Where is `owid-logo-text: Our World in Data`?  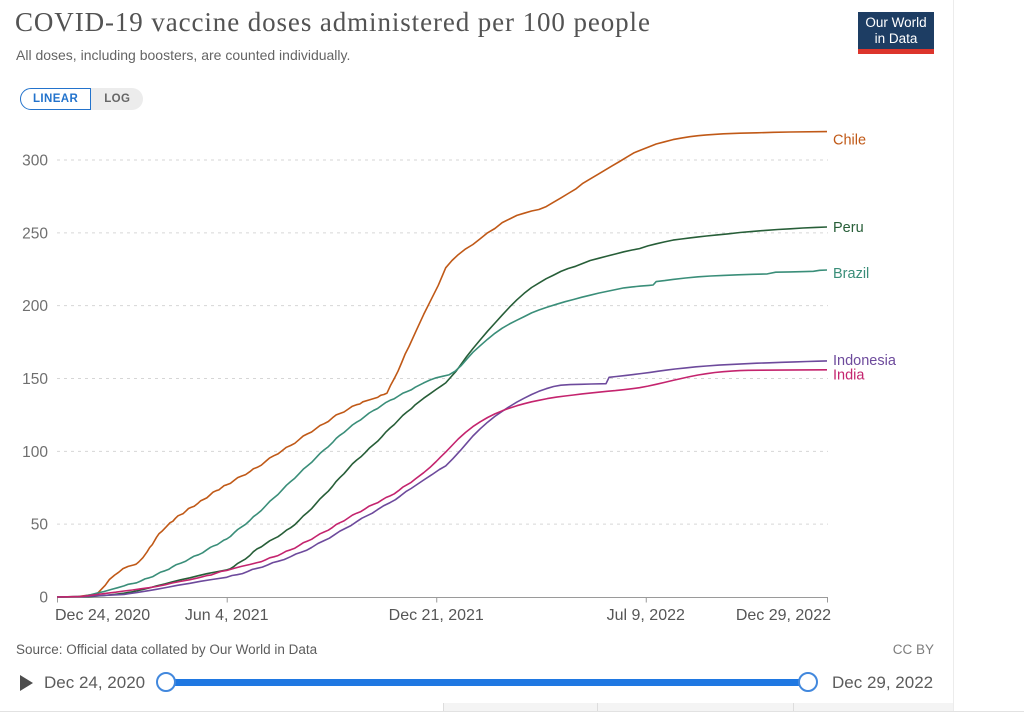 owid-logo-text: Our World in Data is located at coordinates (896, 30).